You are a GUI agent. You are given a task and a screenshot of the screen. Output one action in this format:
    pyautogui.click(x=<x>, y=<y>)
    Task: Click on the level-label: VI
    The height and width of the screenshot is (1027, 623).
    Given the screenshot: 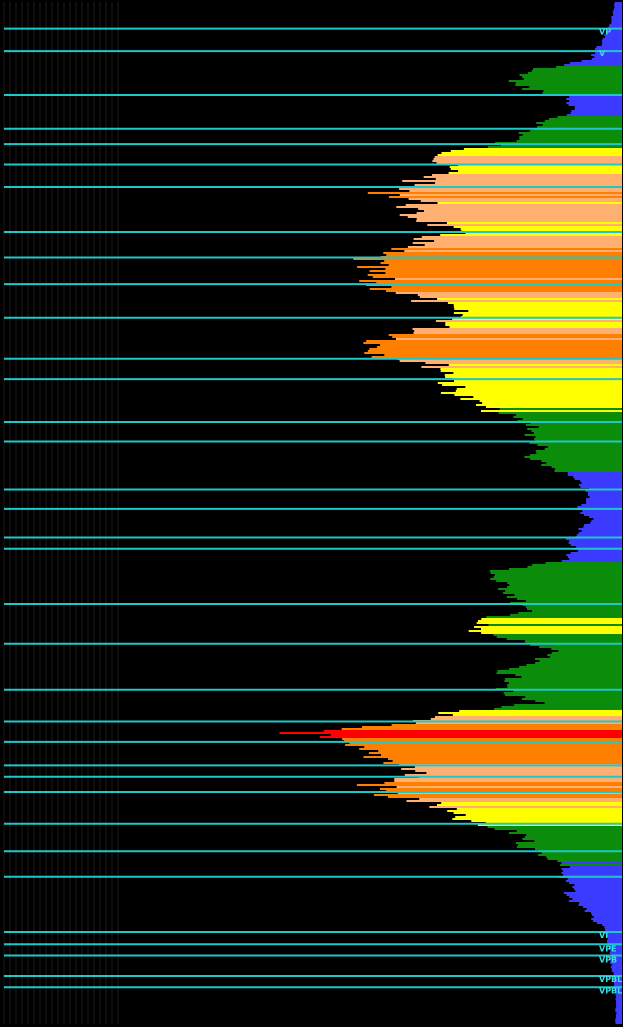 What is the action you would take?
    pyautogui.click(x=603, y=935)
    